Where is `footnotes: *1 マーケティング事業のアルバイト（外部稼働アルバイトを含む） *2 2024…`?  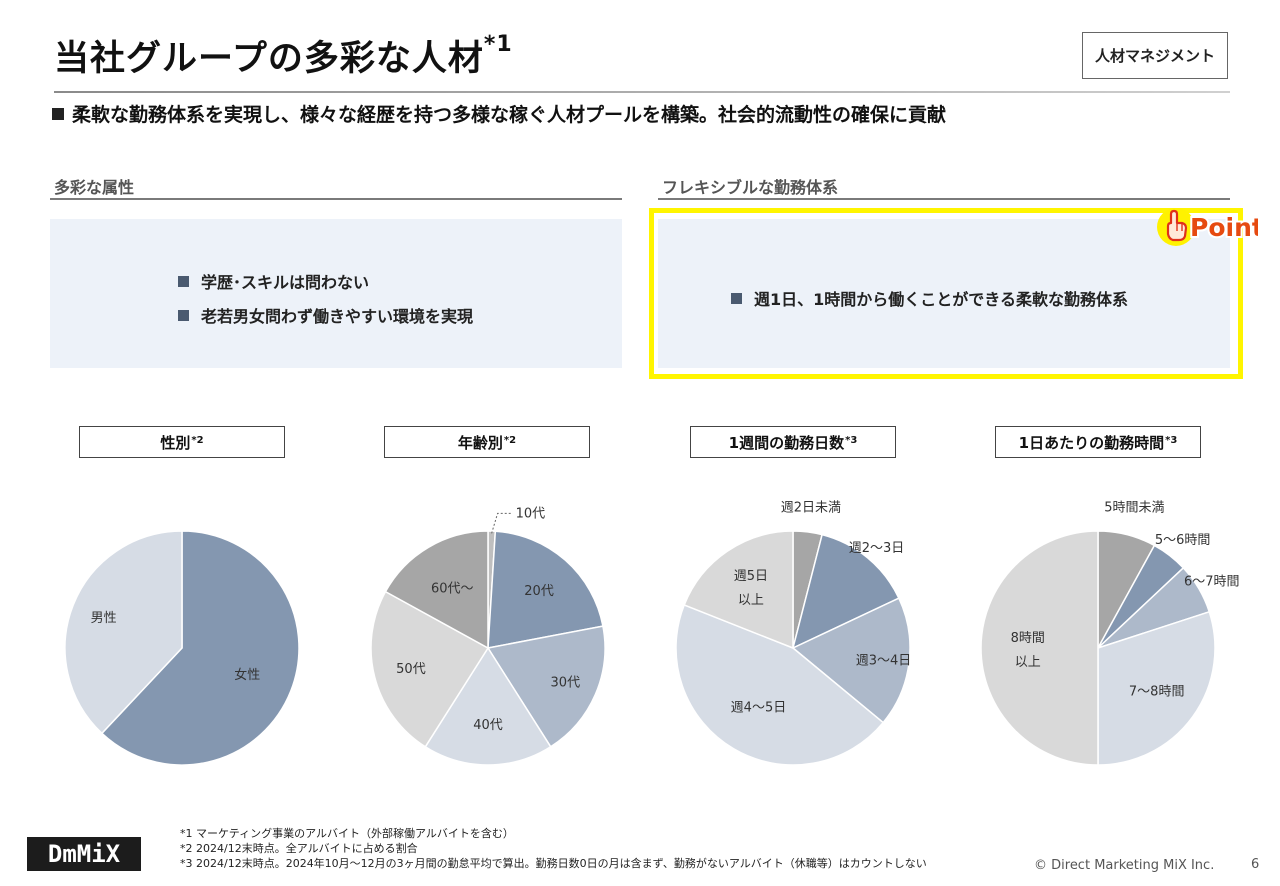
footnotes: *1 マーケティング事業のアルバイト（外部稼働アルバイトを含む） *2 2024… is located at coordinates (553, 848).